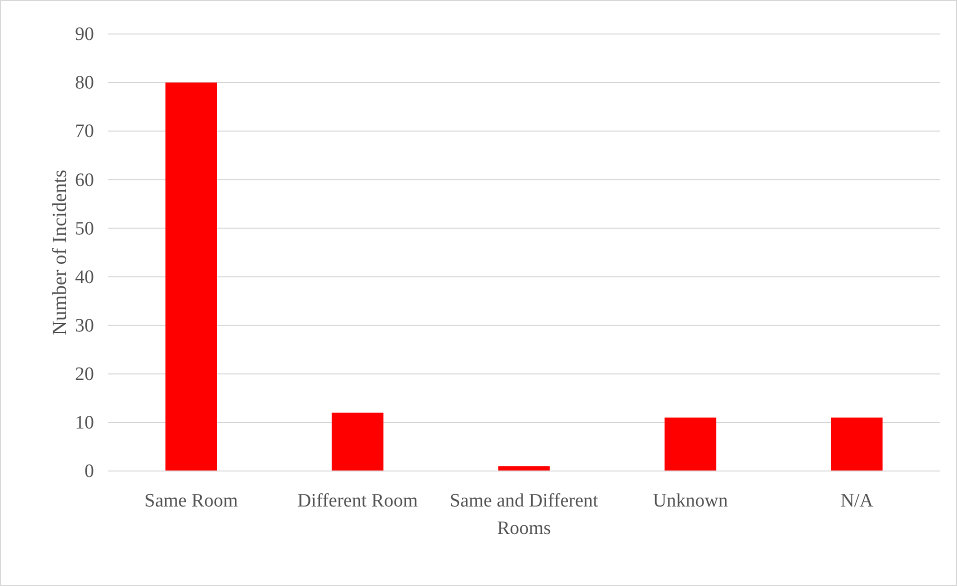 The height and width of the screenshot is (586, 958). What do you see at coordinates (84, 180) in the screenshot?
I see `y-tick-label: 60` at bounding box center [84, 180].